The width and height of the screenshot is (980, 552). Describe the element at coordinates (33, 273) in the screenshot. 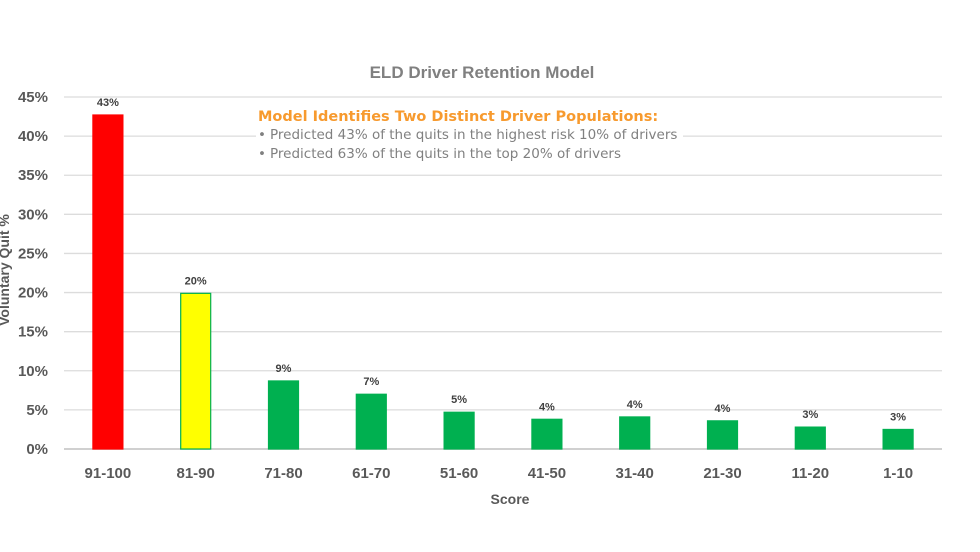

I see `y-axis-ticks: 0% 5% 10% 15% 20% 25% 30% 35% 40% 45%` at that location.